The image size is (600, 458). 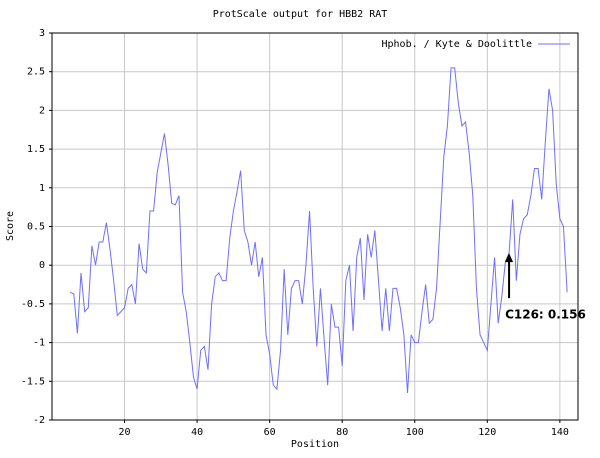 What do you see at coordinates (36, 72) in the screenshot?
I see `y-tick-label: 2.5` at bounding box center [36, 72].